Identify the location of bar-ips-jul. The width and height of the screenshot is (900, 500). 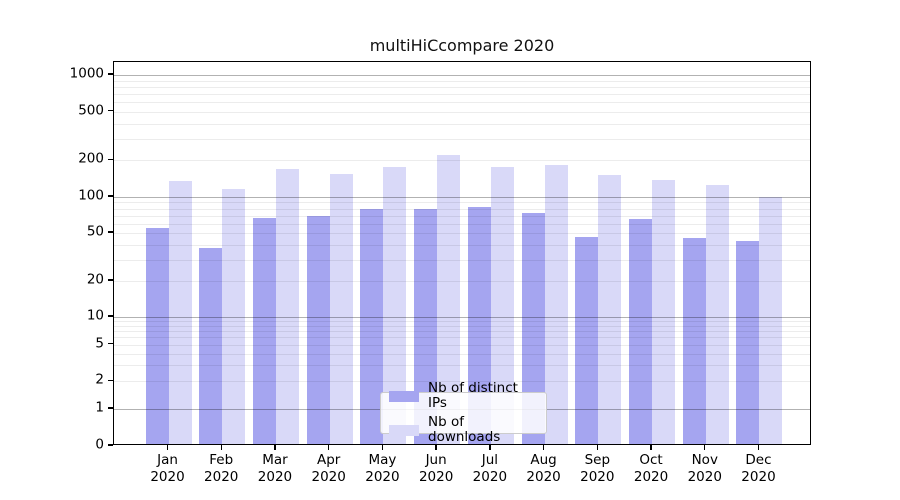
(479, 325).